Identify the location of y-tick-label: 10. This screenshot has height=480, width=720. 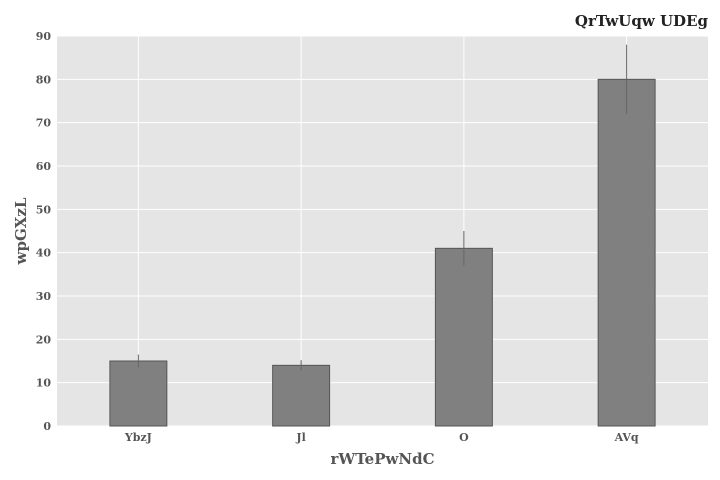
(44, 383).